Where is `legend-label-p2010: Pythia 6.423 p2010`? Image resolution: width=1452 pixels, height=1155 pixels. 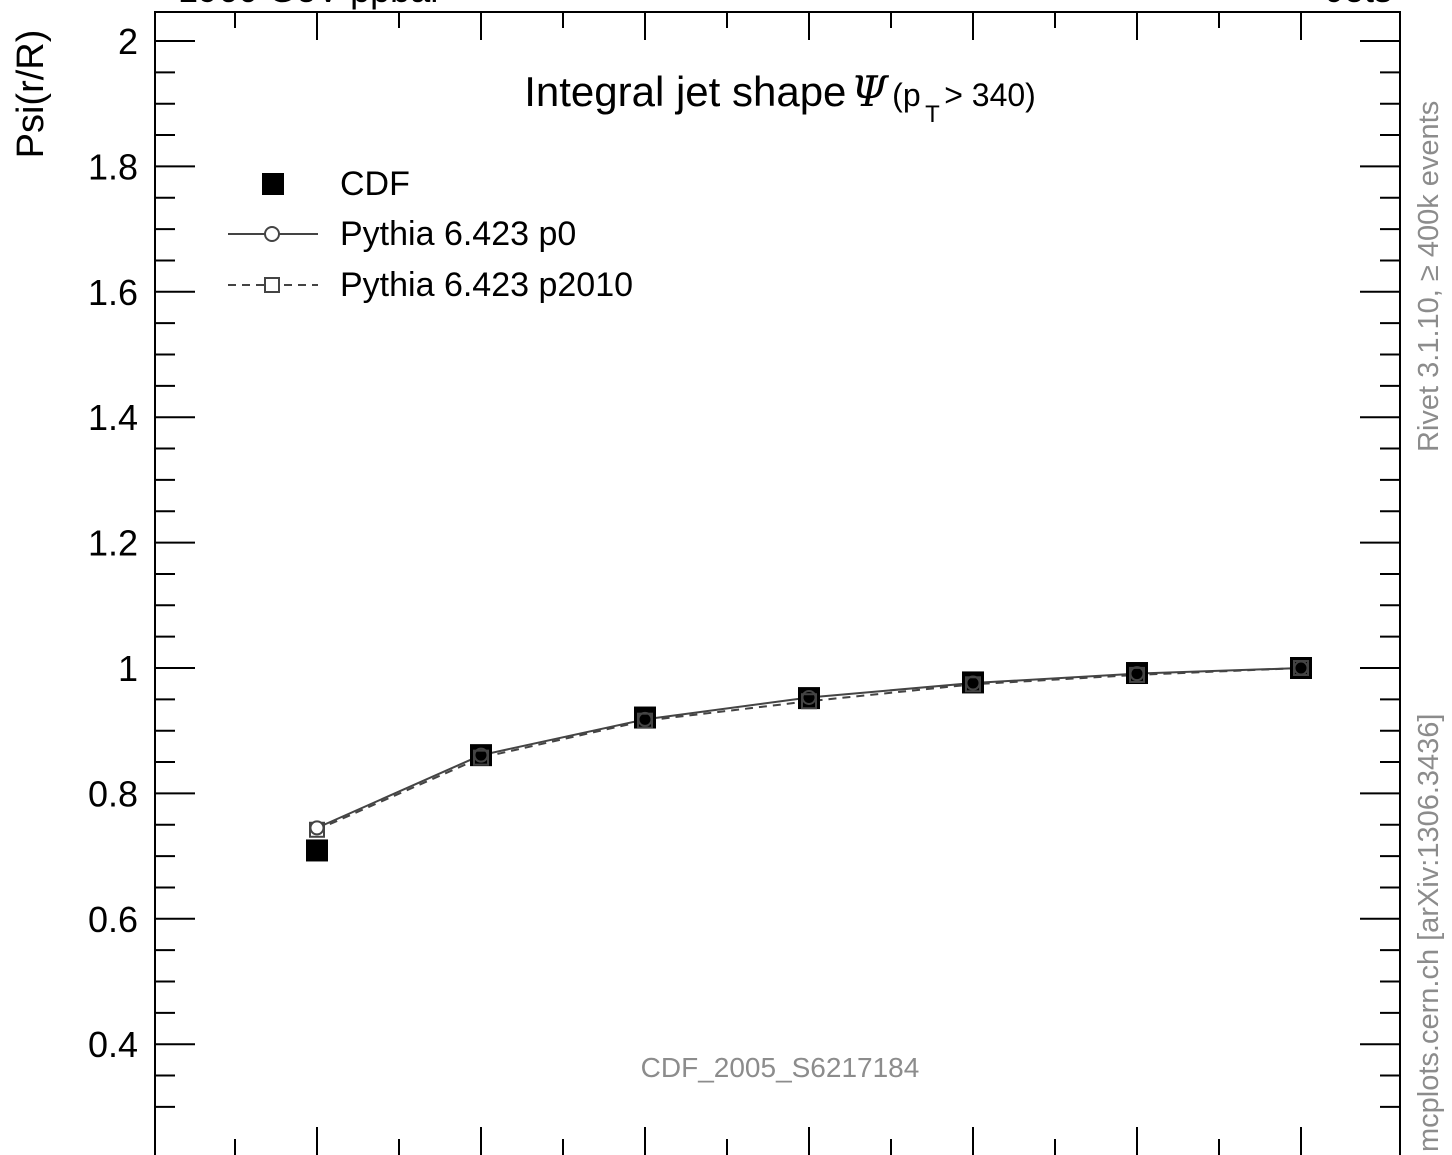 legend-label-p2010: Pythia 6.423 p2010 is located at coordinates (486, 285).